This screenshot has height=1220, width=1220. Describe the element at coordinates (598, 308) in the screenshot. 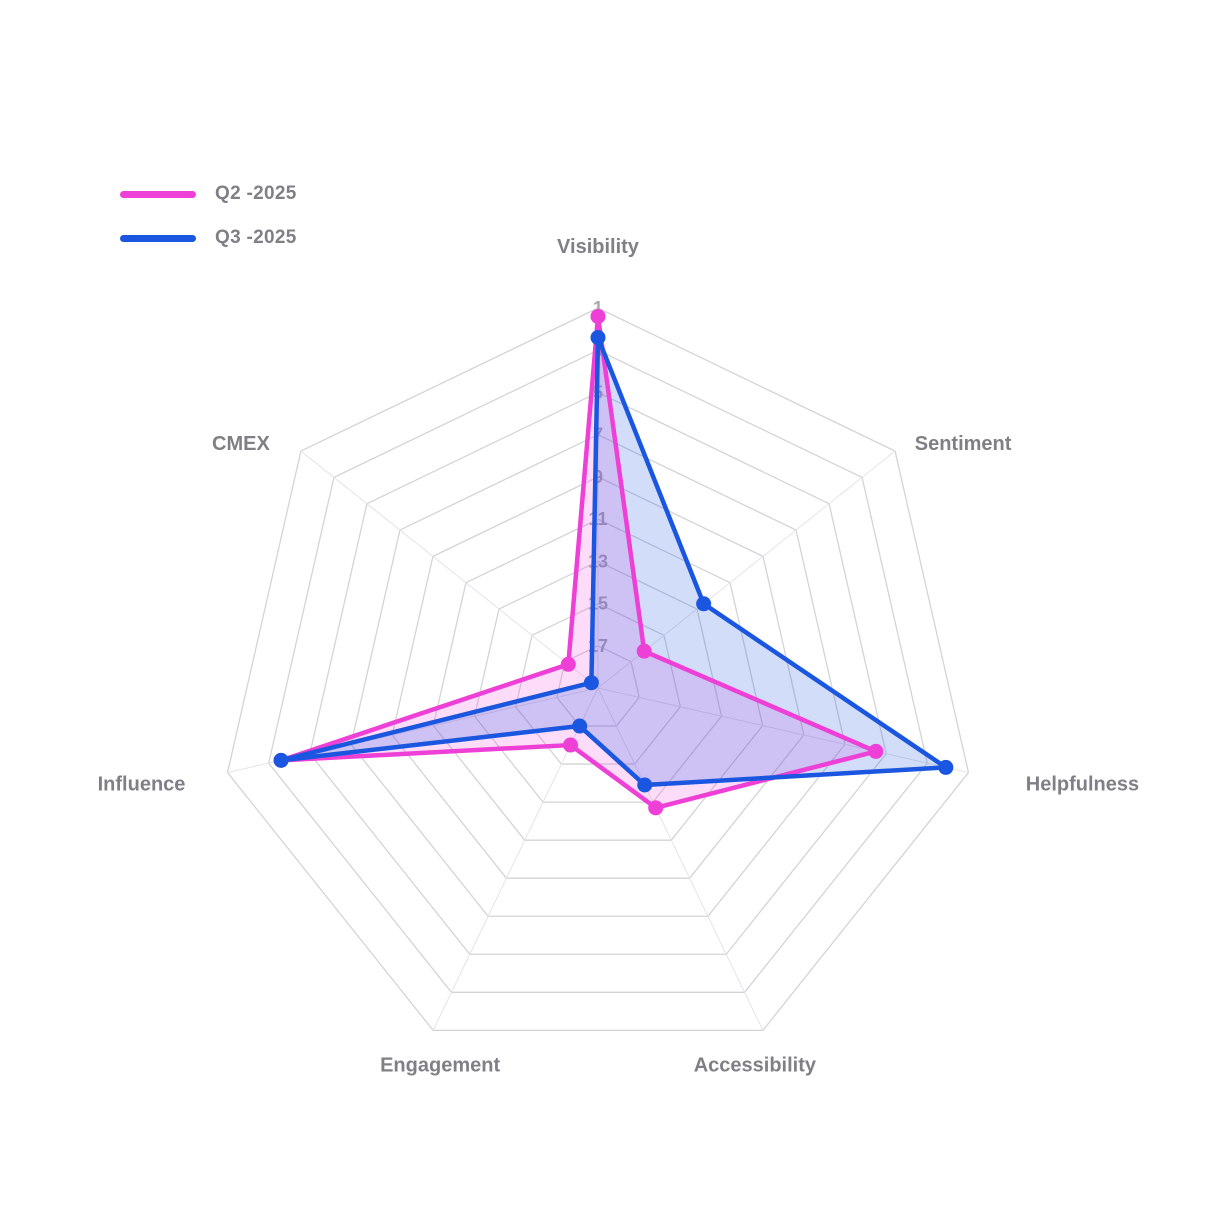

I see `tick-label: 1` at that location.